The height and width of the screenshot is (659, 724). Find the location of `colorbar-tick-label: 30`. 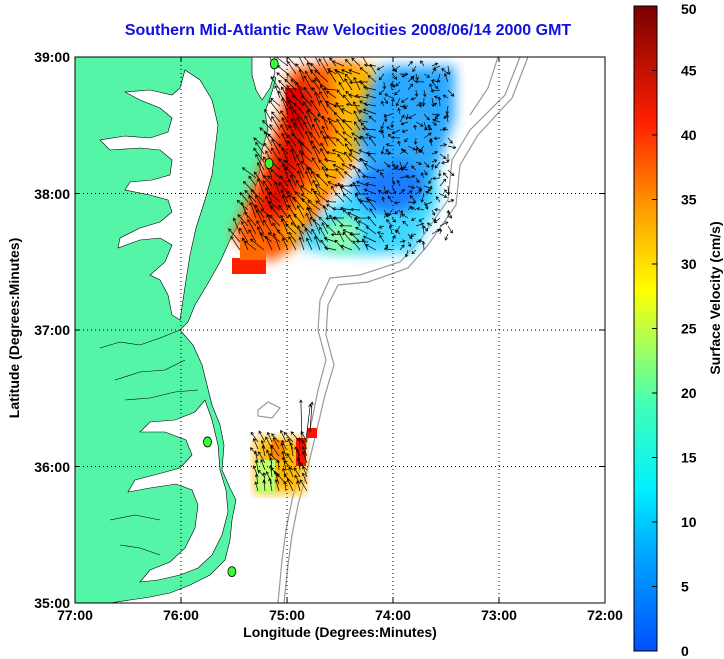

colorbar-tick-label: 30 is located at coordinates (689, 264).